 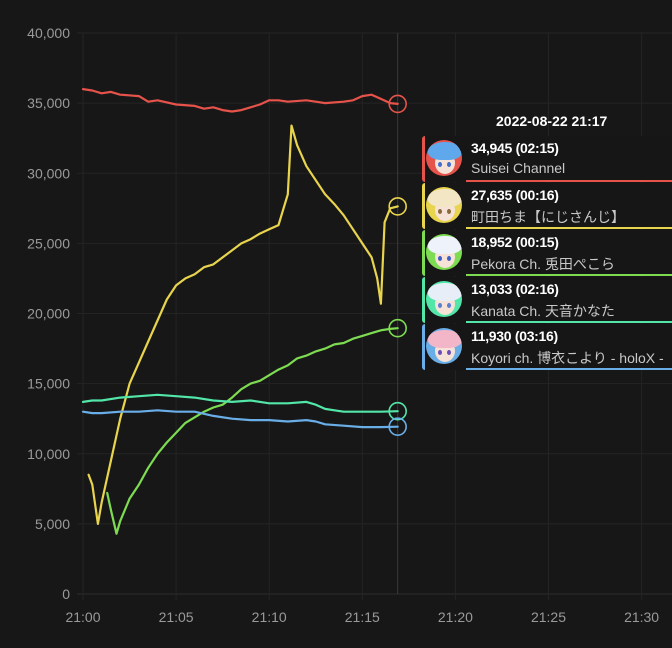 What do you see at coordinates (397, 265) in the screenshot?
I see `hover-markers` at bounding box center [397, 265].